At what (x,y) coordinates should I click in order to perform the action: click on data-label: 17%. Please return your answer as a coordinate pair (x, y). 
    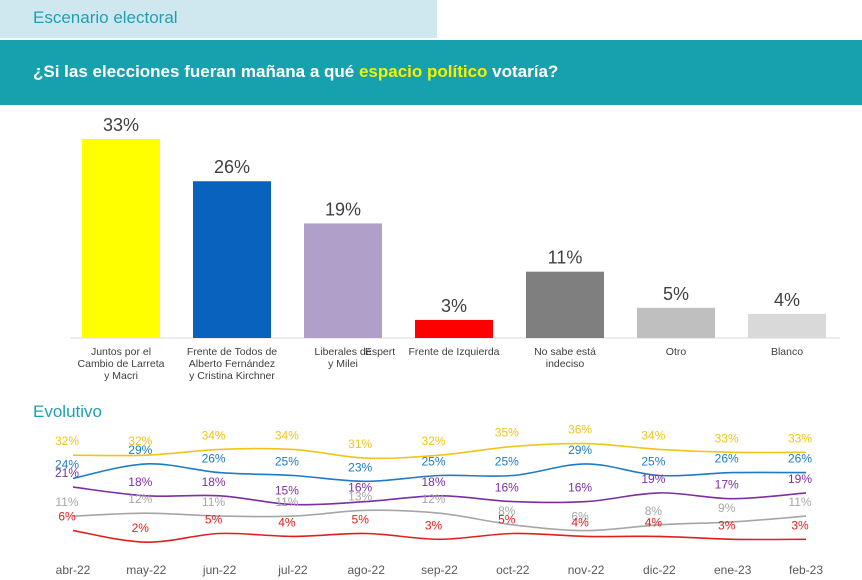
    Looking at the image, I should click on (727, 485).